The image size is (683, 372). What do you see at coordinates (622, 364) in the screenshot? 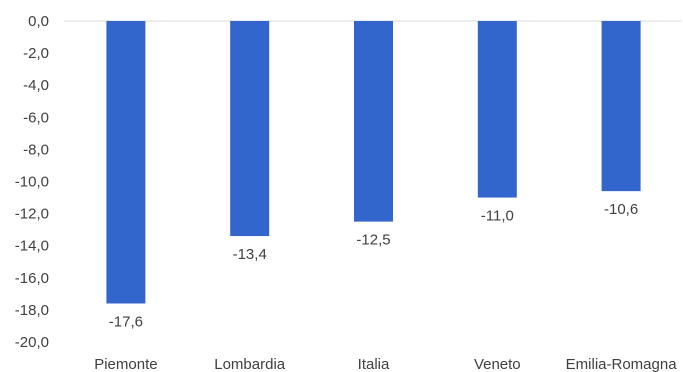
I see `category-label: Emilia-Romagna` at bounding box center [622, 364].